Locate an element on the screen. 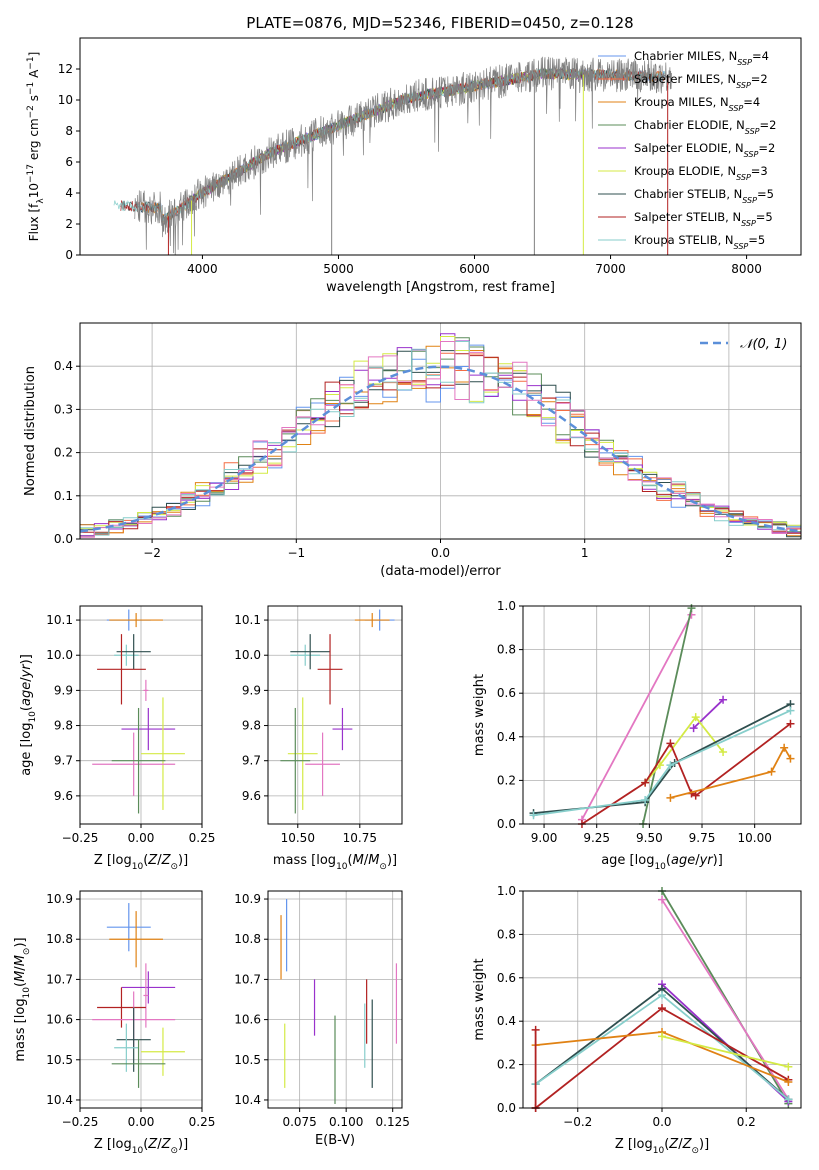 The image size is (819, 1170). y-tick-label: 9.7 is located at coordinates (251, 761).